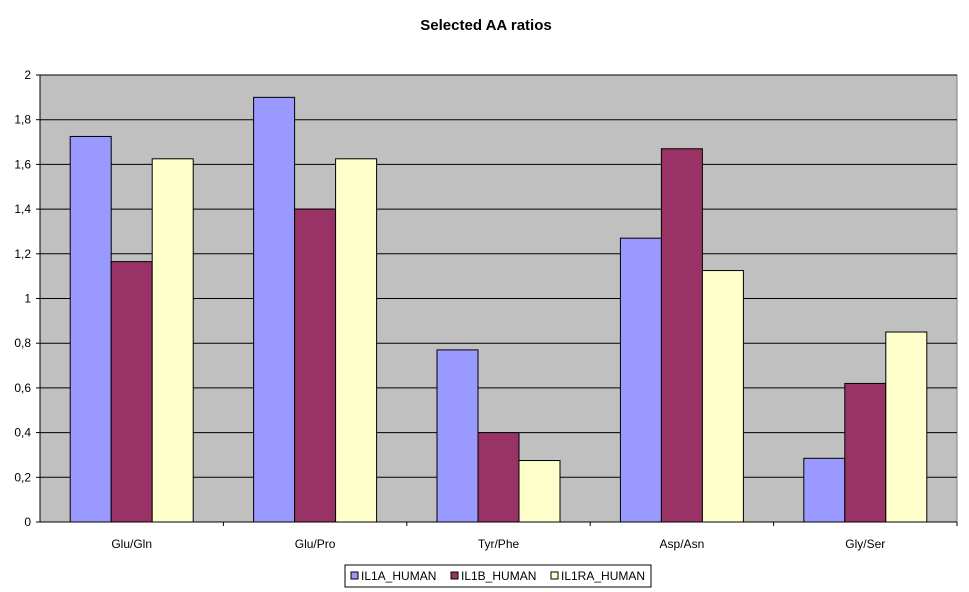 The image size is (969, 592). Describe the element at coordinates (22, 120) in the screenshot. I see `y-tick-label: 1,8` at that location.